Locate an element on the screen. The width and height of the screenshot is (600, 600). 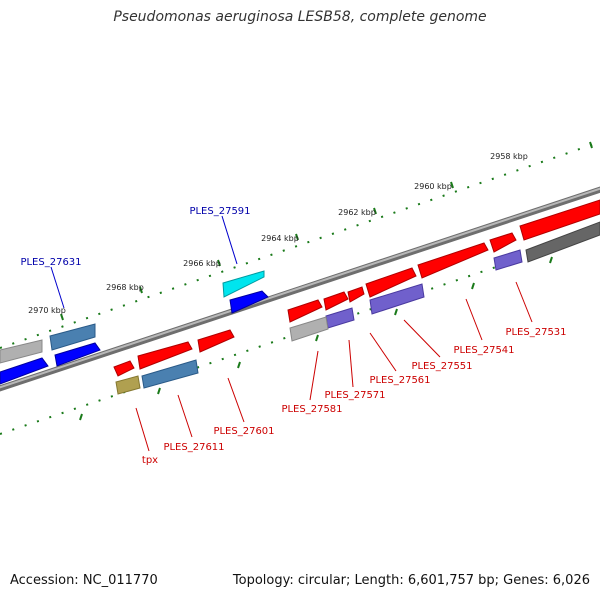
accession-text: Accession: NC_011770 is located at coordinates (84, 580).